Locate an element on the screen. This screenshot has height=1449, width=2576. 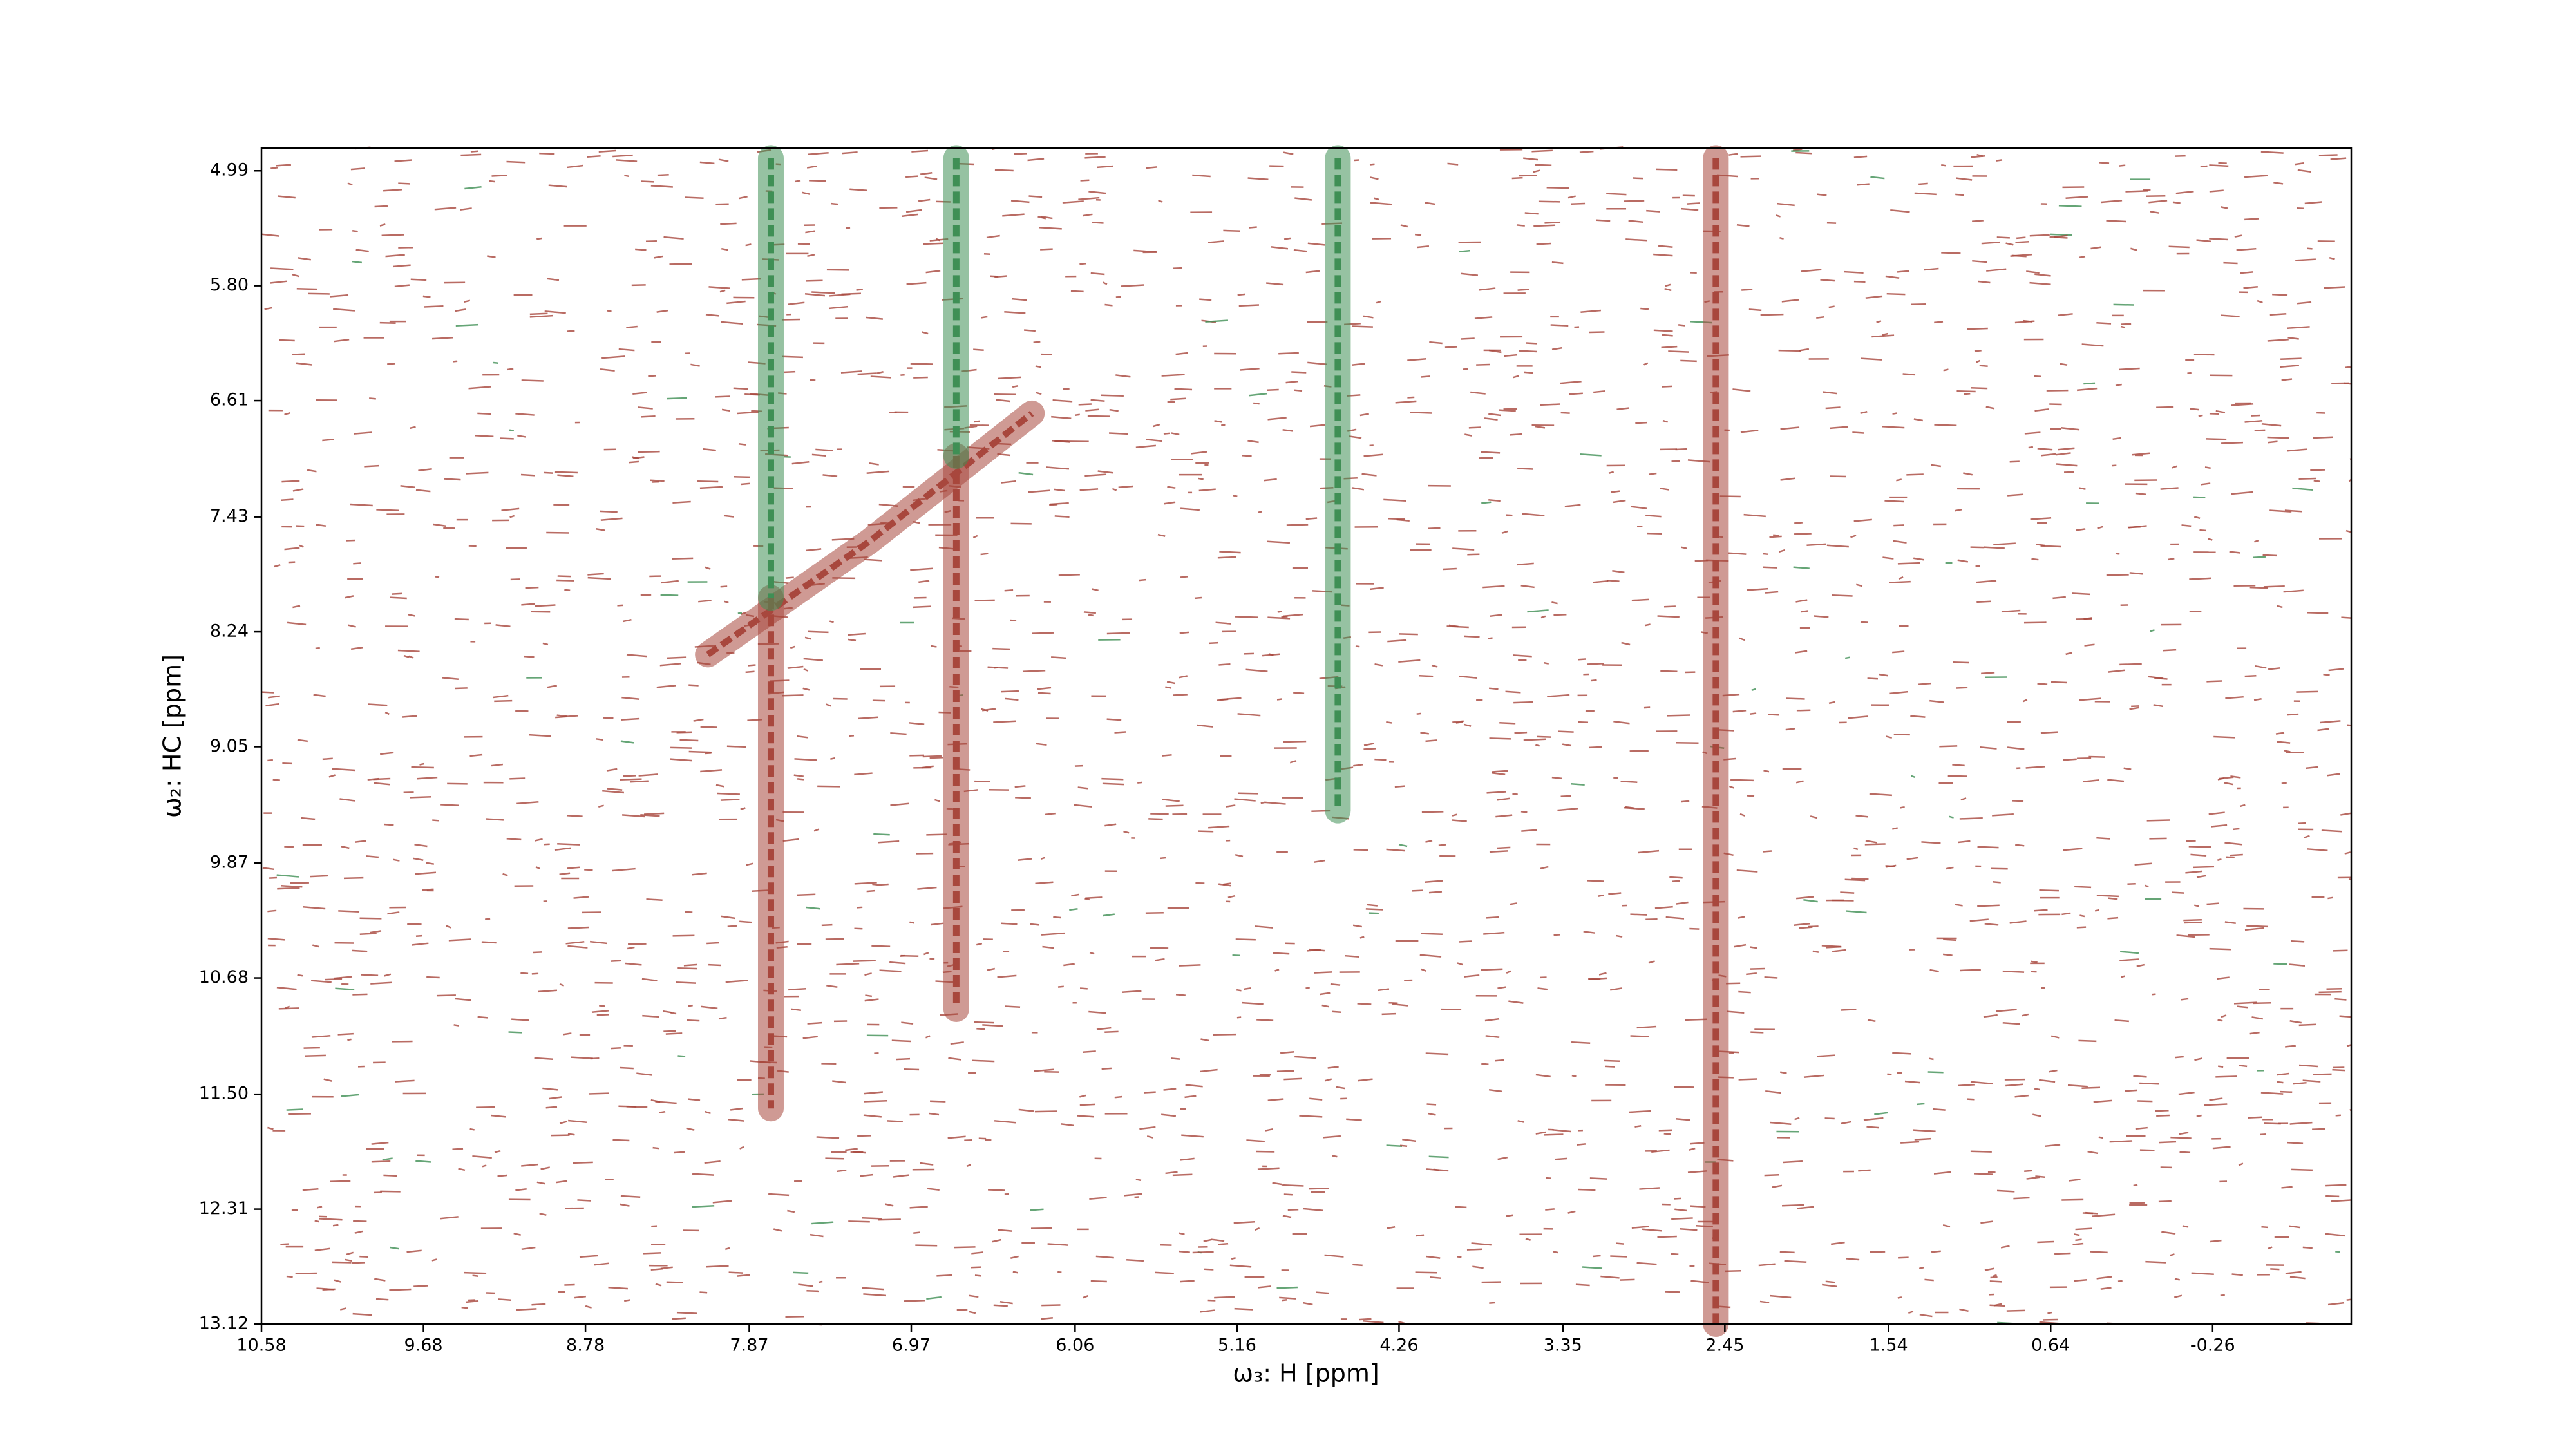
x-axis-label: ω₃: H [ppm] is located at coordinates (1306, 1374).